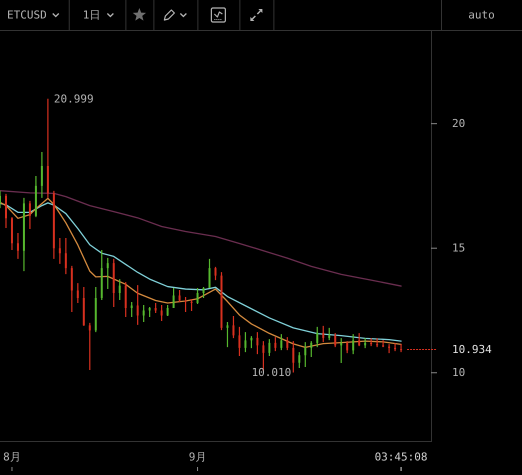 The image size is (522, 475). What do you see at coordinates (74, 99) in the screenshot?
I see `annotation: 20.999` at bounding box center [74, 99].